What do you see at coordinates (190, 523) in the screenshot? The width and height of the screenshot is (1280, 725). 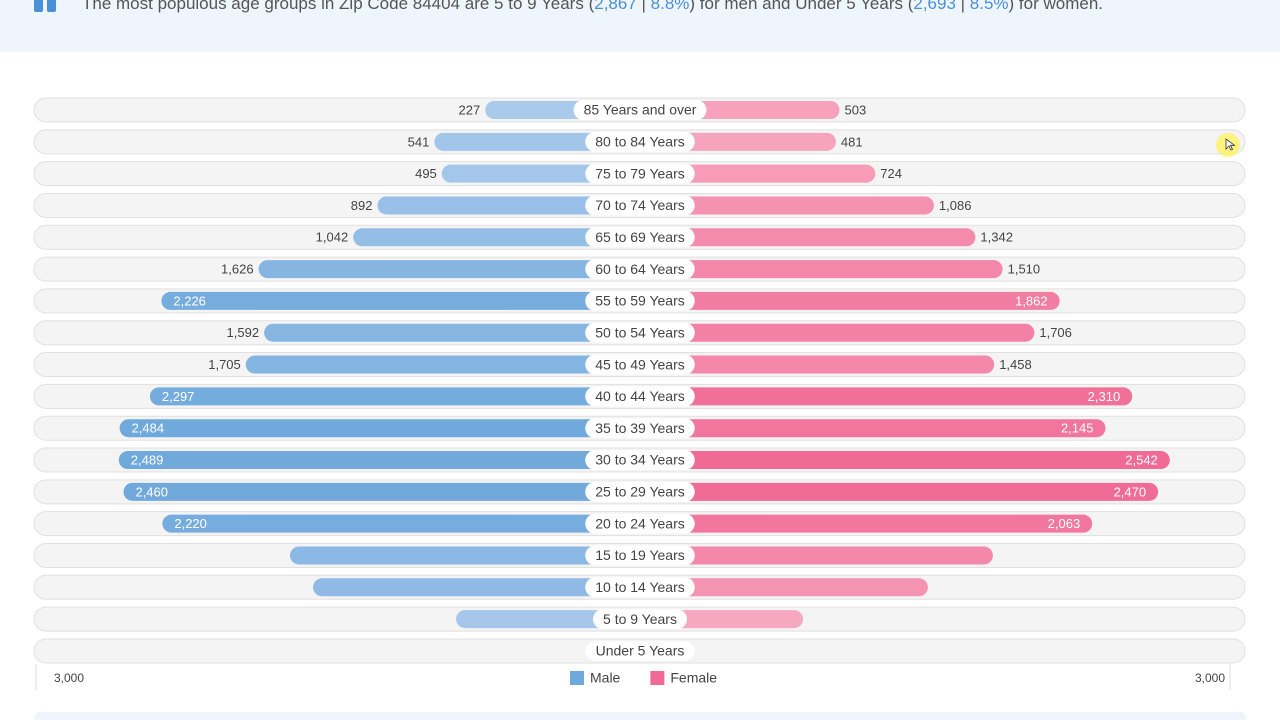 I see `value-label: 2,220` at bounding box center [190, 523].